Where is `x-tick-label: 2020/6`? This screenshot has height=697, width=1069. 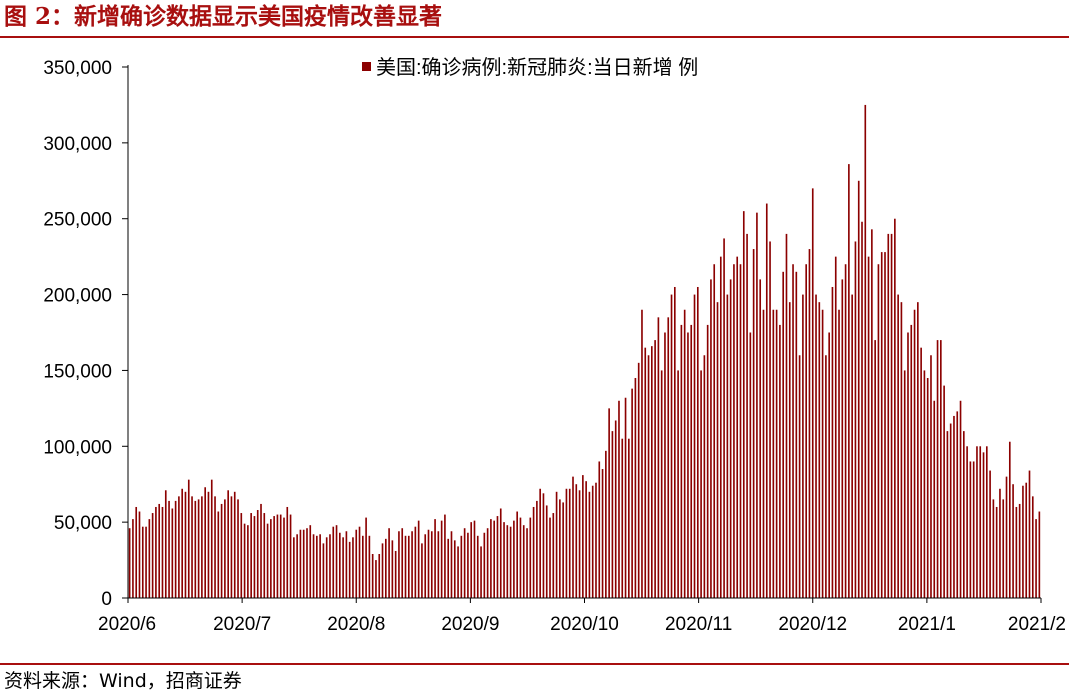 x-tick-label: 2020/6 is located at coordinates (127, 624).